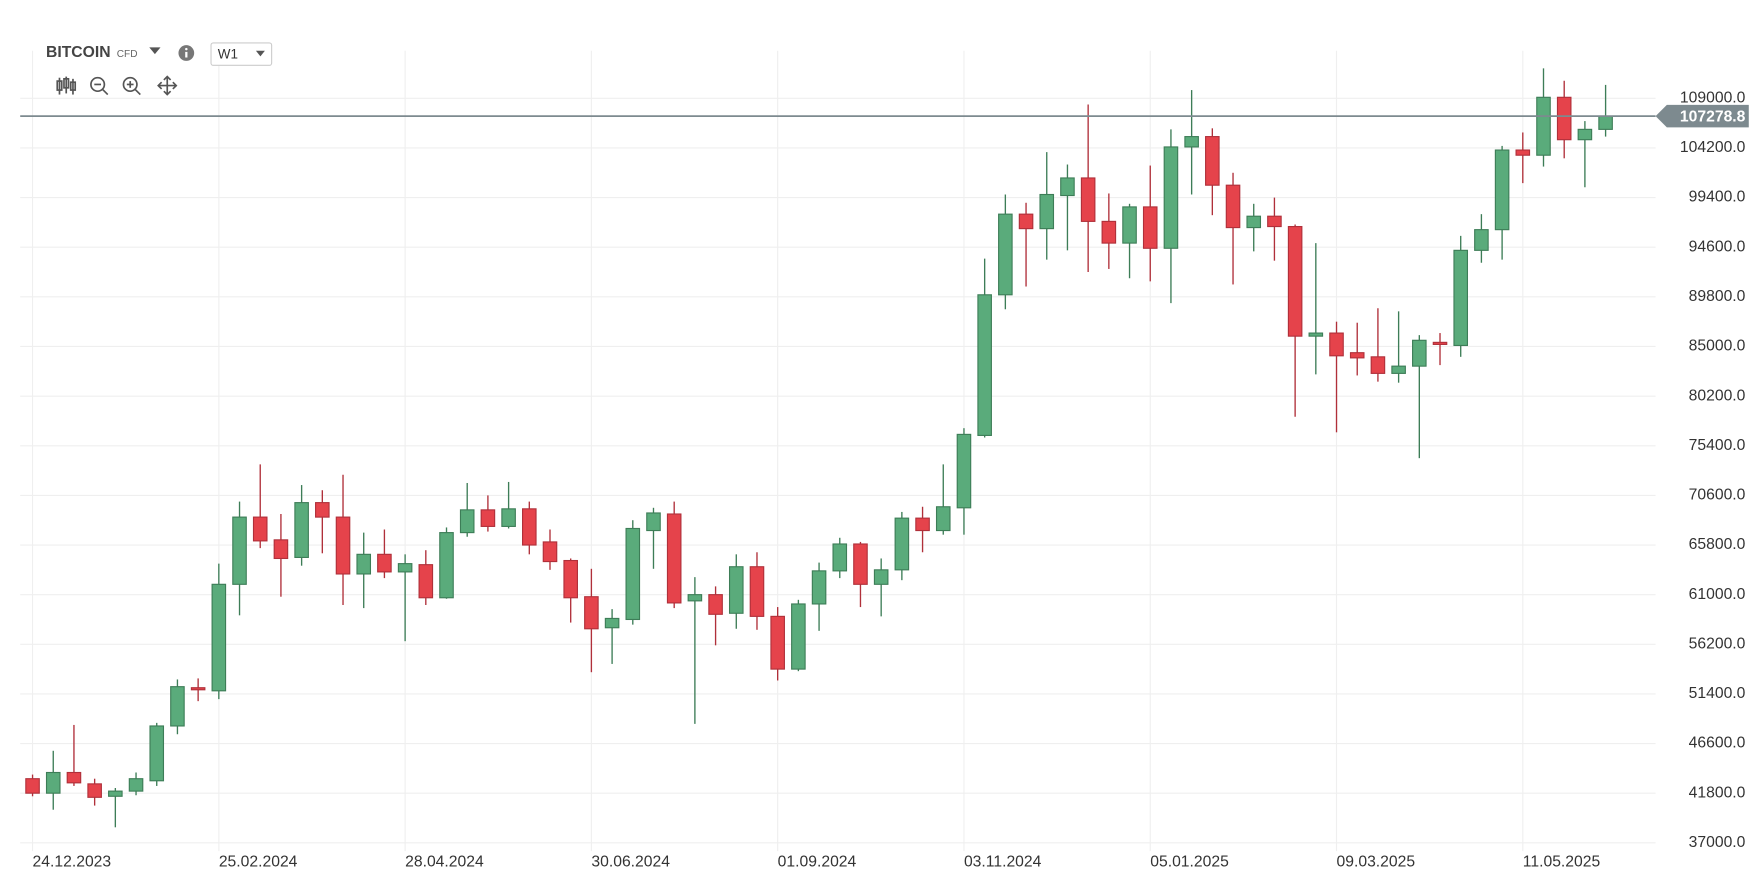 Image resolution: width=1760 pixels, height=894 pixels. What do you see at coordinates (1717, 594) in the screenshot?
I see `y-tick-label: 61000.0` at bounding box center [1717, 594].